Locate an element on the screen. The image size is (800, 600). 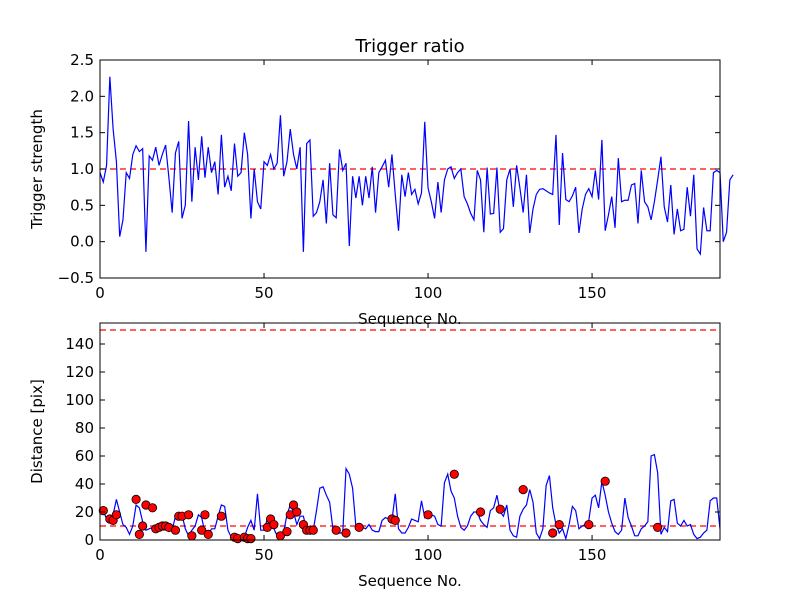
y-tick-label: 20 is located at coordinates (84, 512).